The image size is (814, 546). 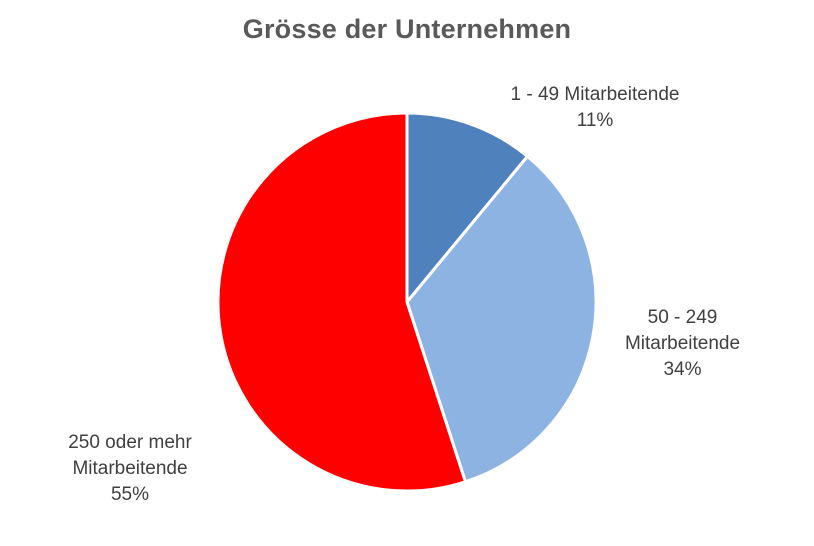 I want to click on data-label-50-249-line-1: 50 - 249, so click(x=682, y=317).